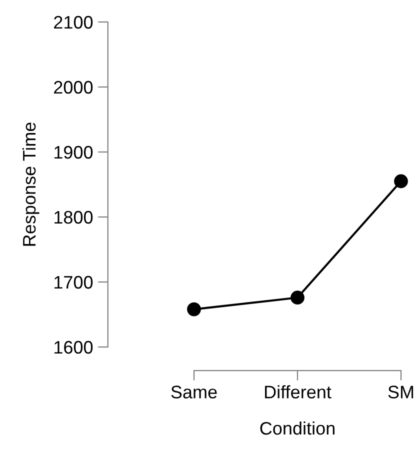 The width and height of the screenshot is (420, 455). Describe the element at coordinates (73, 22) in the screenshot. I see `y-tick-label: 2100` at that location.